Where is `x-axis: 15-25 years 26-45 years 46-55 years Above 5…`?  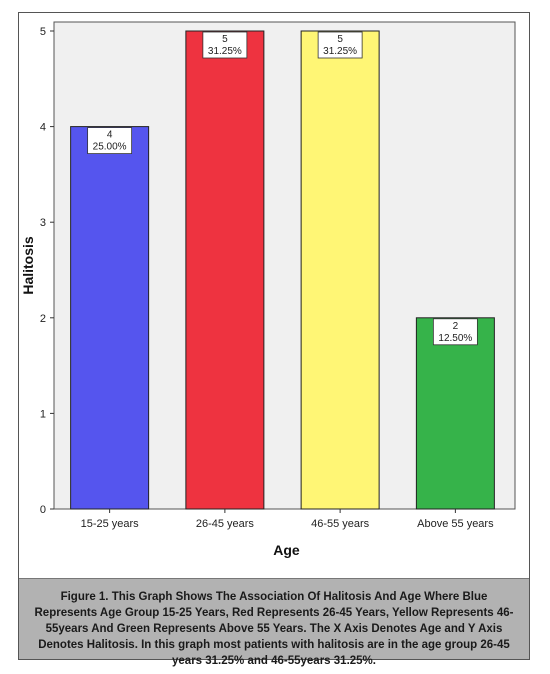
x-axis: 15-25 years 26-45 years 46-55 years Above 5… is located at coordinates (287, 519).